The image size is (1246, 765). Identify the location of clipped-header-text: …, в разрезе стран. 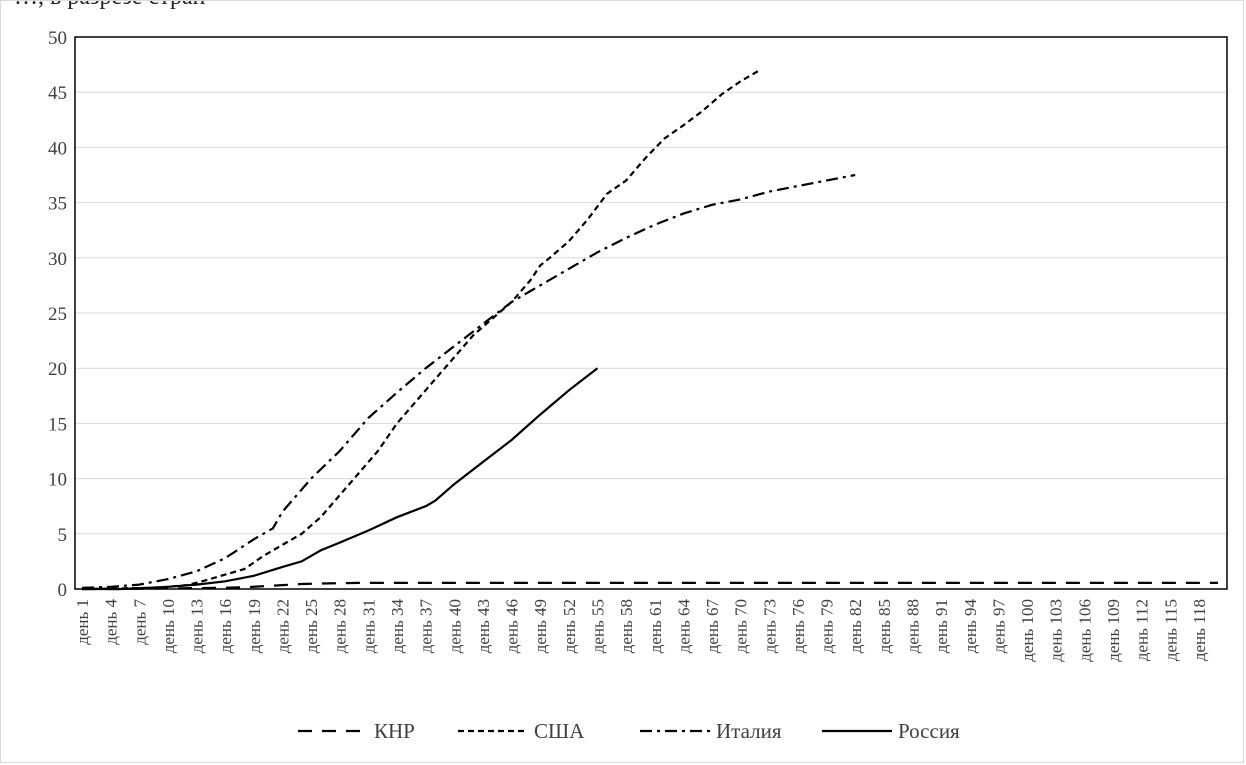
(623, 7).